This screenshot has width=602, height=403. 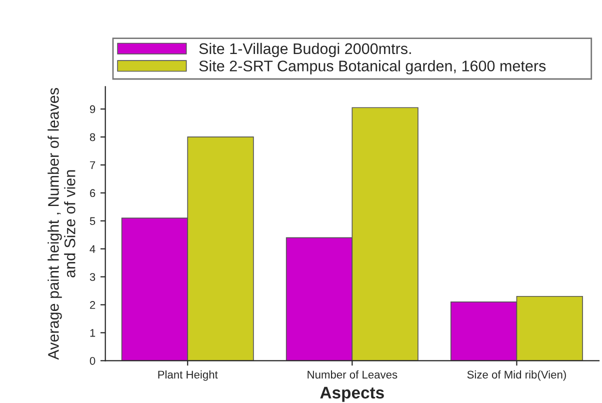 What do you see at coordinates (93, 221) in the screenshot?
I see `y-tick-label: 5` at bounding box center [93, 221].